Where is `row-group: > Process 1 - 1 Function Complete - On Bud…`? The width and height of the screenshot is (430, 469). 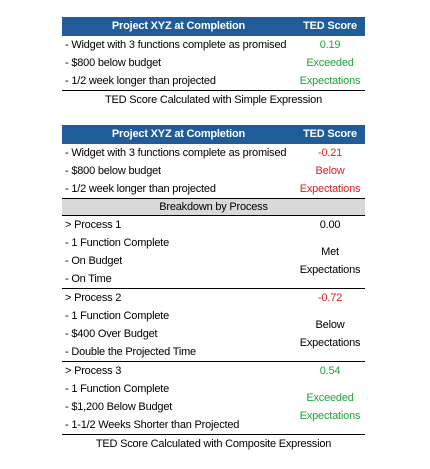
row-group: > Process 1 - 1 Function Complete - On Bud… is located at coordinates (213, 252).